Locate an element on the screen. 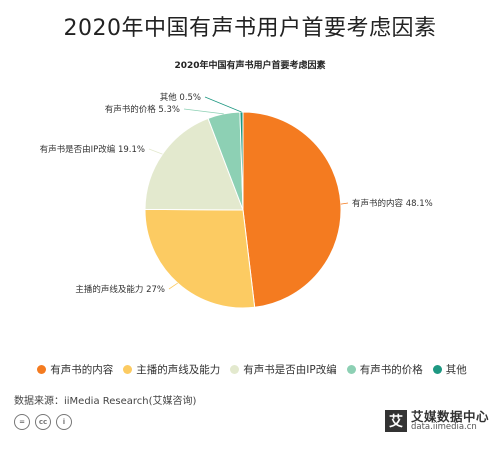 The height and width of the screenshot is (449, 500). legend-label: 有声书的价格 is located at coordinates (391, 370).